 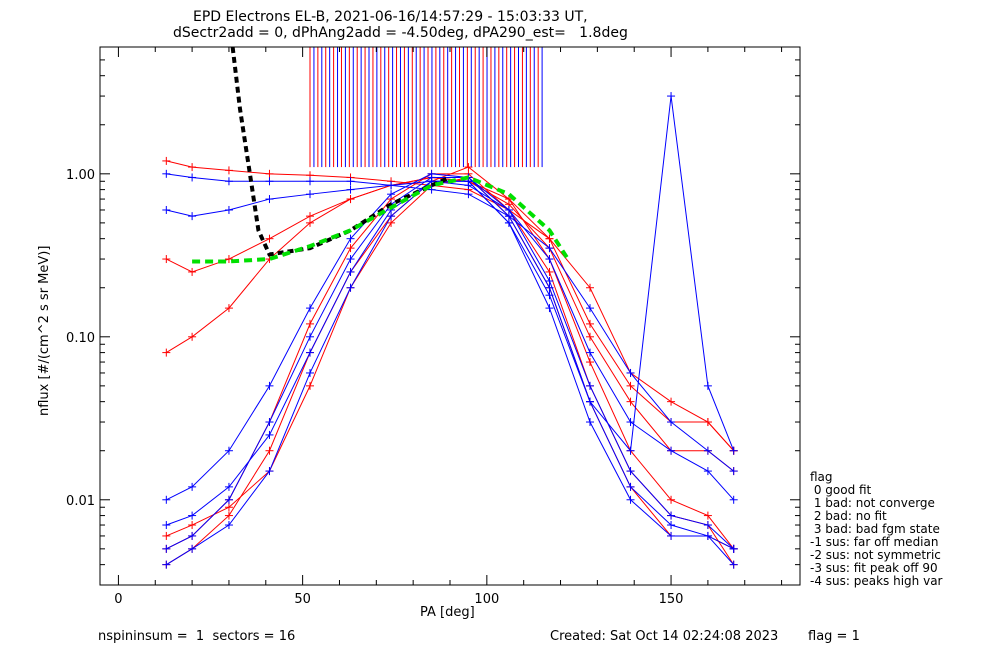 What do you see at coordinates (118, 599) in the screenshot?
I see `x-tick-label: 0` at bounding box center [118, 599].